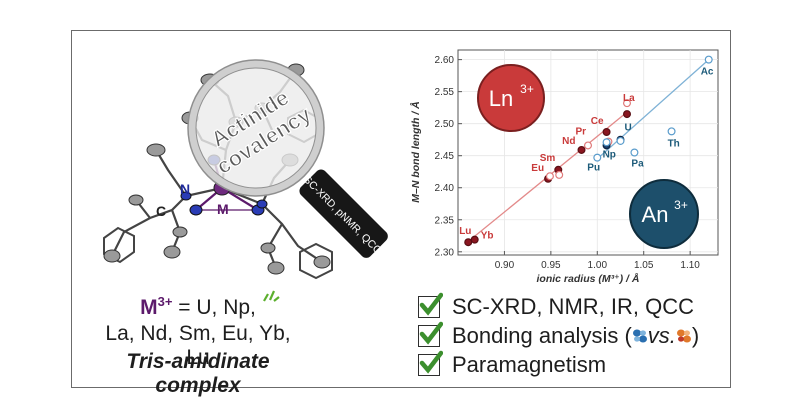 The height and width of the screenshot is (419, 800). I want to click on formula-line-1: M3+ = U, Np,, so click(198, 305).